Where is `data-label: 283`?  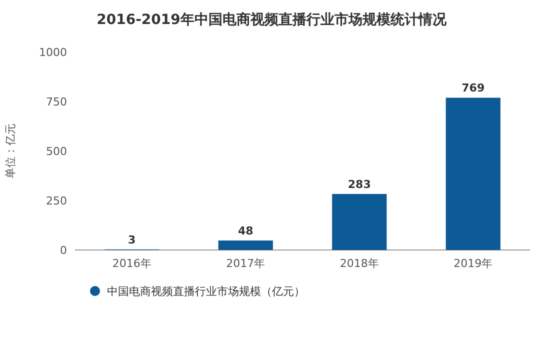
data-label: 283 is located at coordinates (359, 184).